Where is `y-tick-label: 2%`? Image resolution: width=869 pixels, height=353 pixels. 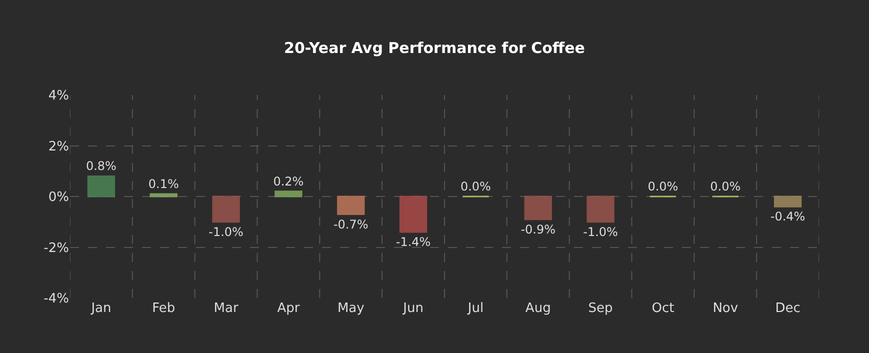 y-tick-label: 2% is located at coordinates (58, 146).